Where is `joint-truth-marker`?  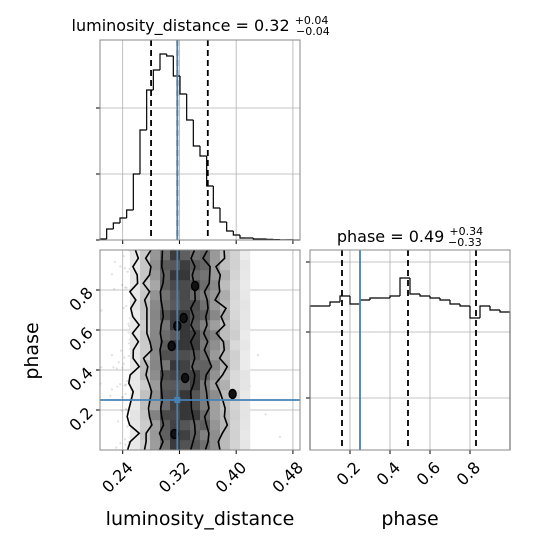
joint-truth-marker is located at coordinates (177, 400).